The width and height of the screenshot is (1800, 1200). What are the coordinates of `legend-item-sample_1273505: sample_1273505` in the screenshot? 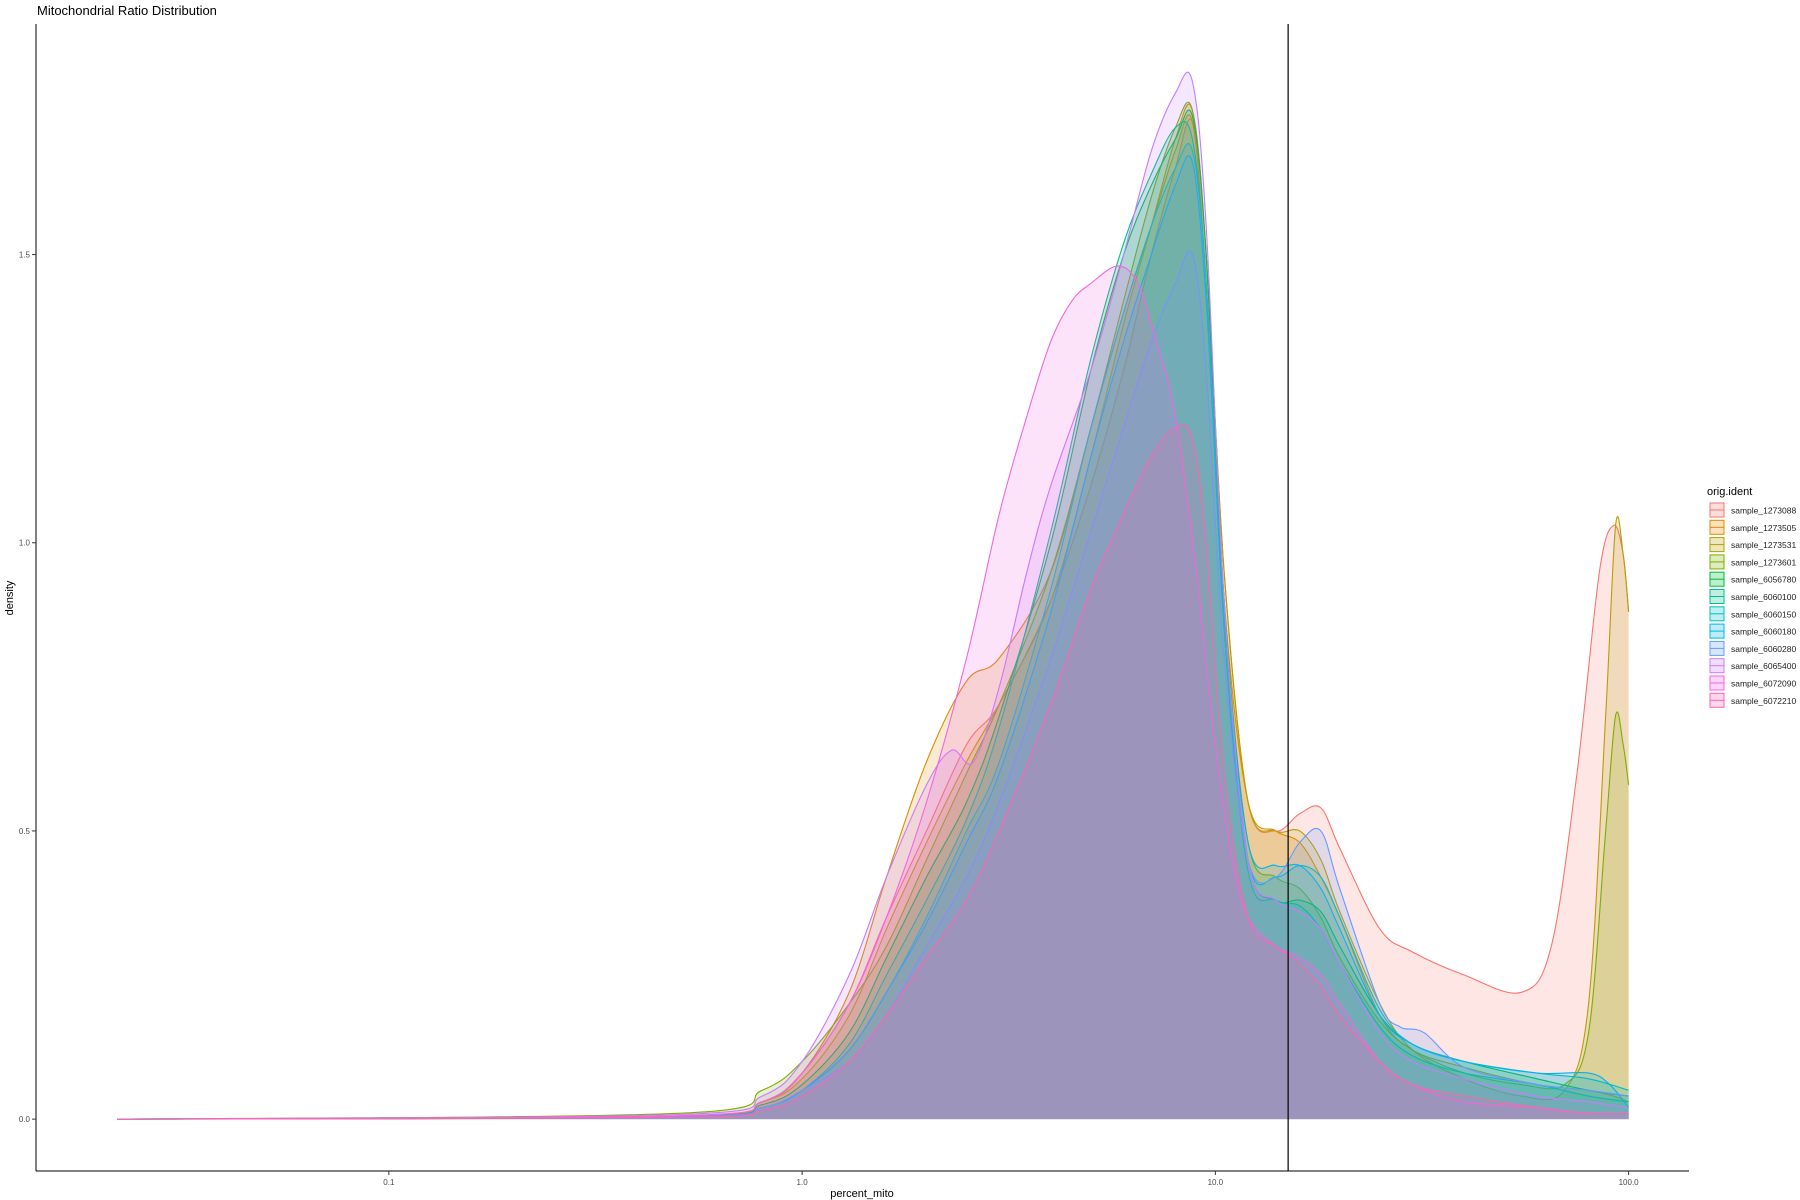 It's located at (1752, 527).